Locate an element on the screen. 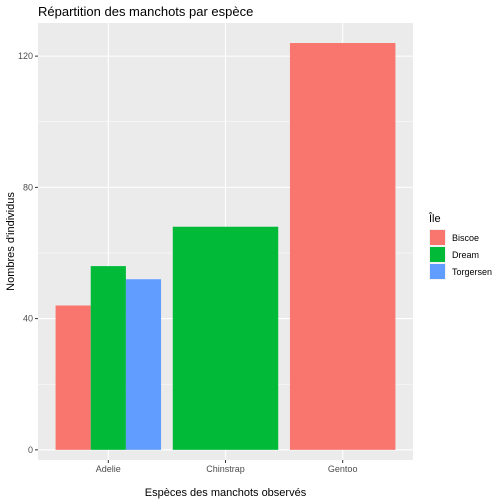 This screenshot has width=504, height=504. legend: Île Biscoe Dream Torgersen is located at coordinates (460, 246).